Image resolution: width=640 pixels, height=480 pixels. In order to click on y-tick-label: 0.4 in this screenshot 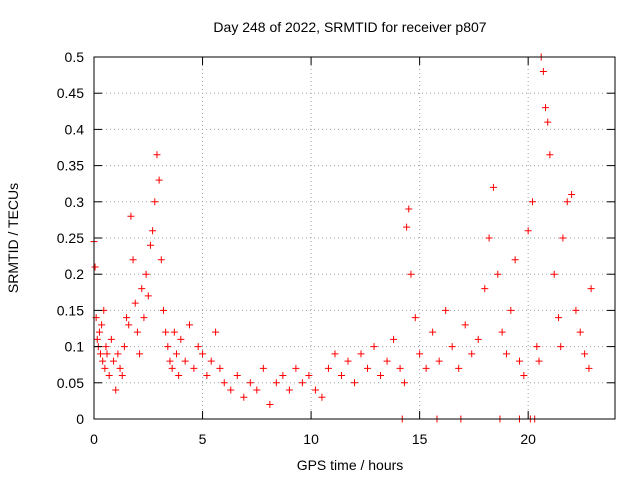, I will do `click(75, 129)`.